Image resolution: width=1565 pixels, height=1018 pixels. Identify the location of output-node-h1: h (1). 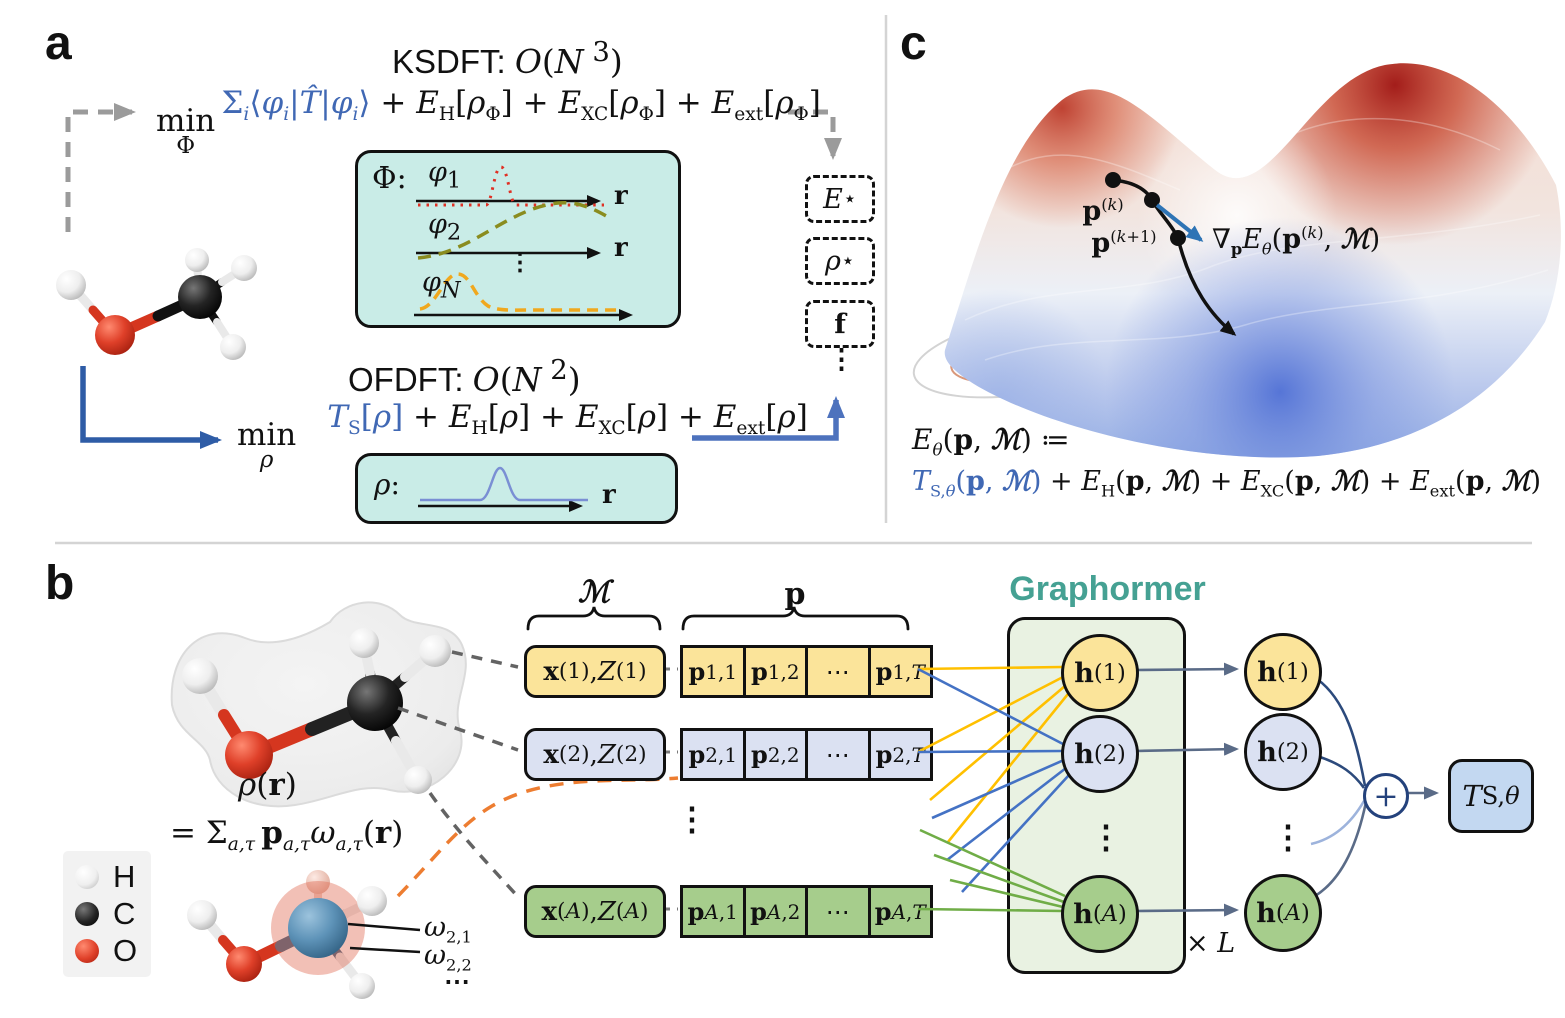
(1283, 672).